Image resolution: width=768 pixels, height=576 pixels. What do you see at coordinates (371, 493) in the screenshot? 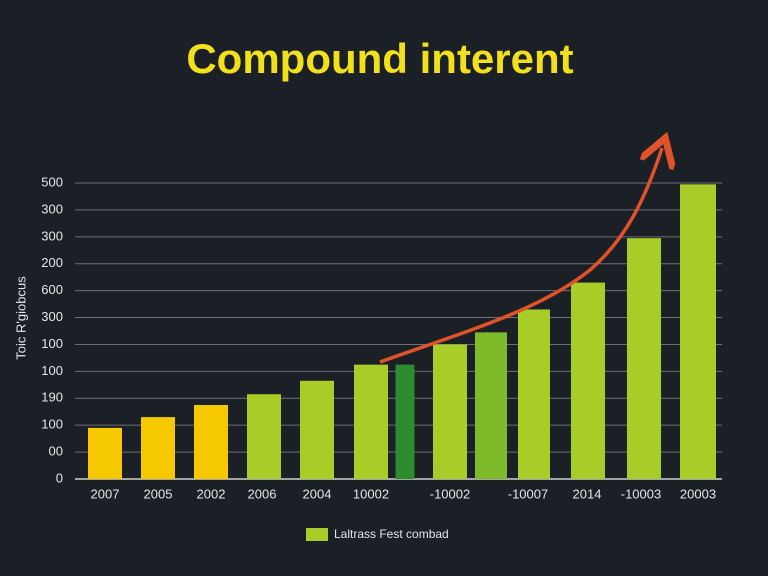
I see `x-tick-label: 10002` at bounding box center [371, 493].